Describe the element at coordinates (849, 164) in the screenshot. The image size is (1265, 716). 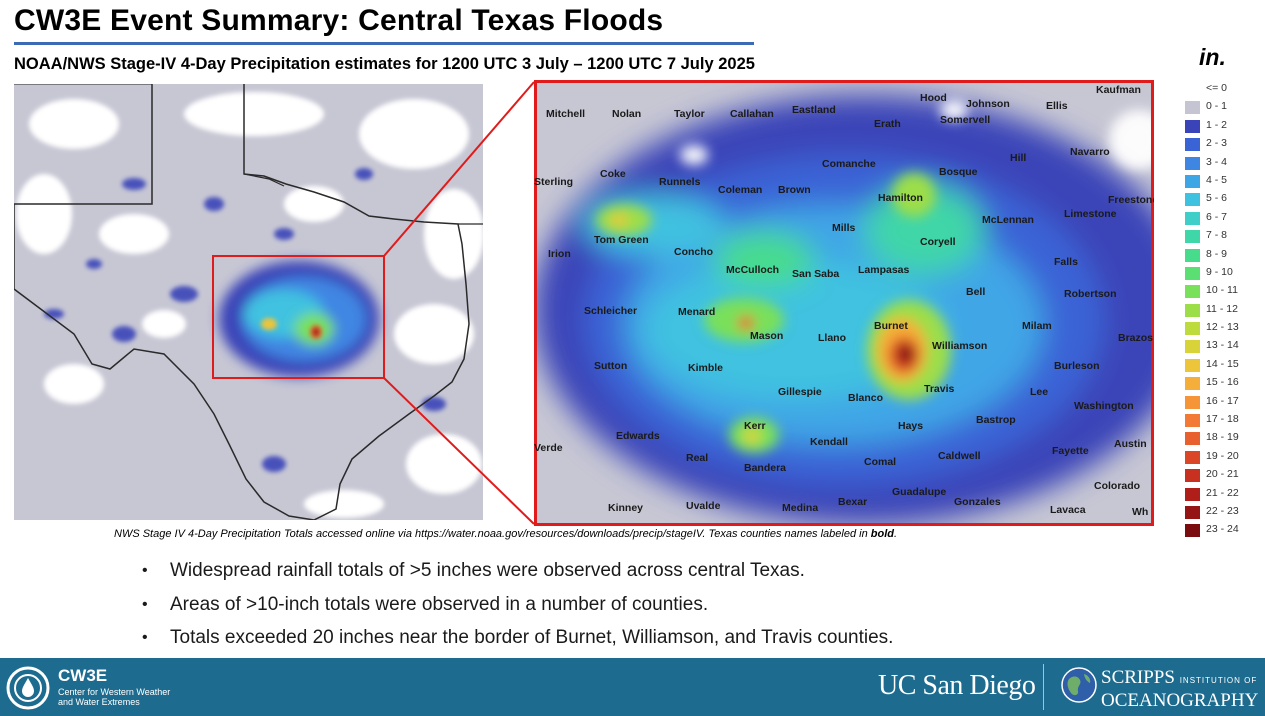
I see `county-label: Comanche` at that location.